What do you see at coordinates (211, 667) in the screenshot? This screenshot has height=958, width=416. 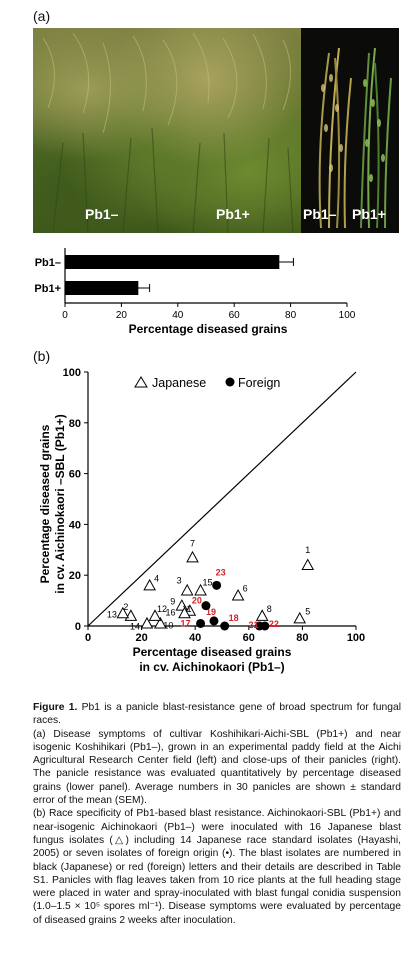 I see `scatter-x-axis-title-line2: in cv. Aichinokaori (Pb1–)` at bounding box center [211, 667].